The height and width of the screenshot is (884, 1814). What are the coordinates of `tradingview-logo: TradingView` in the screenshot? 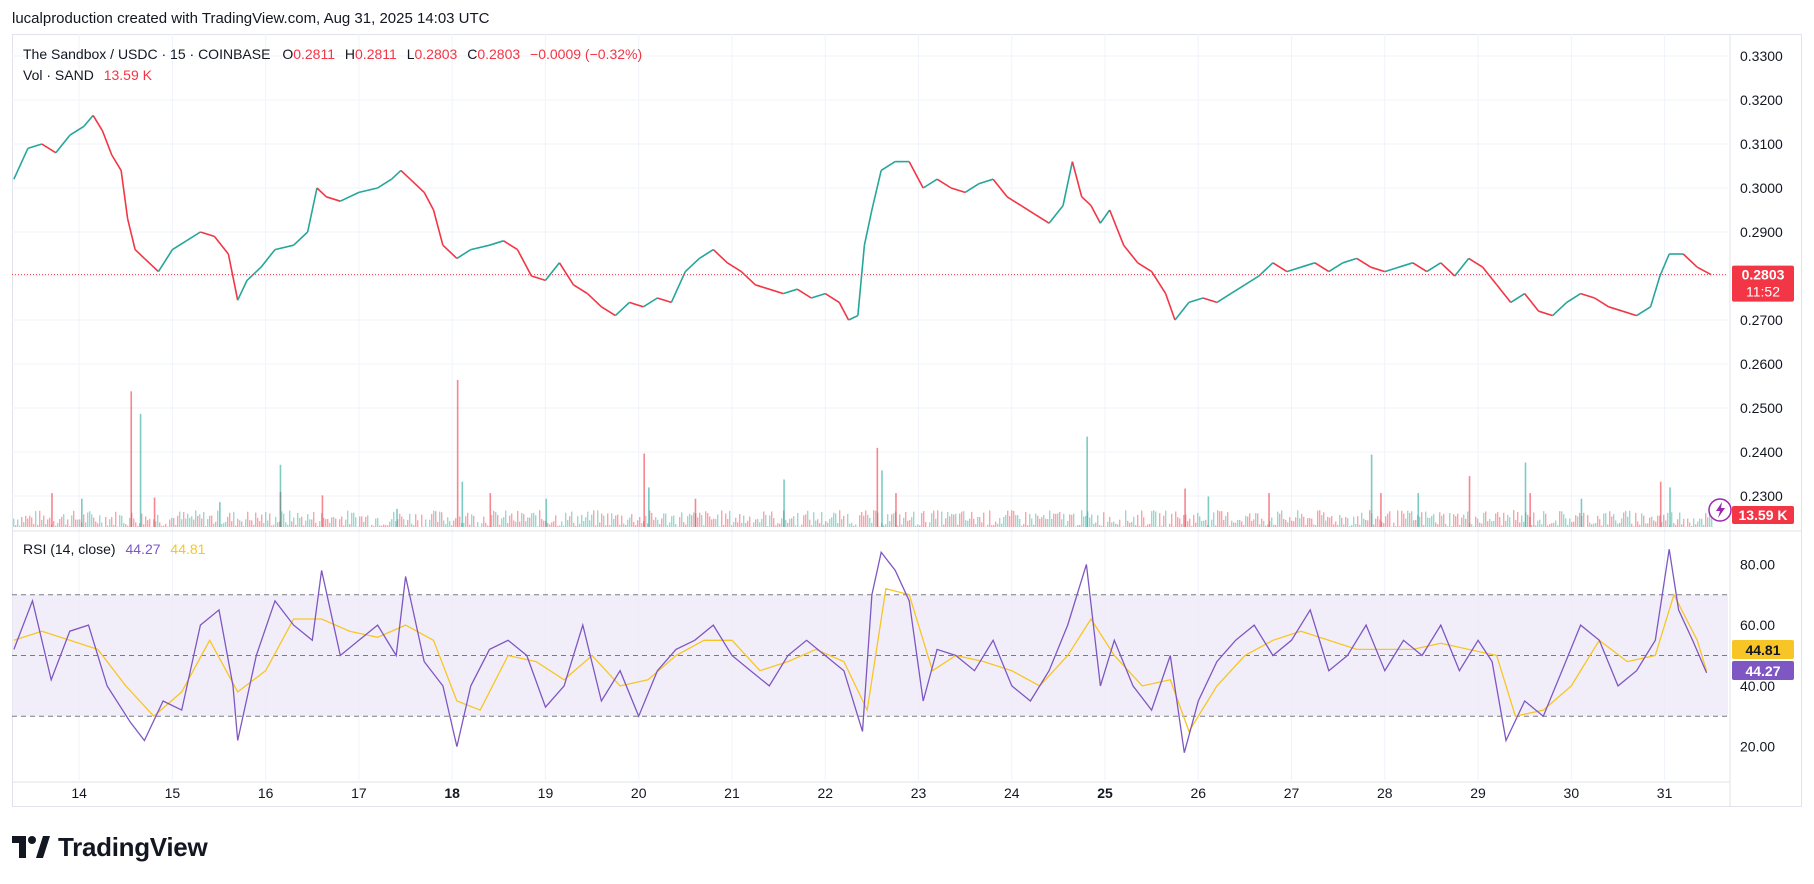 It's located at (110, 847).